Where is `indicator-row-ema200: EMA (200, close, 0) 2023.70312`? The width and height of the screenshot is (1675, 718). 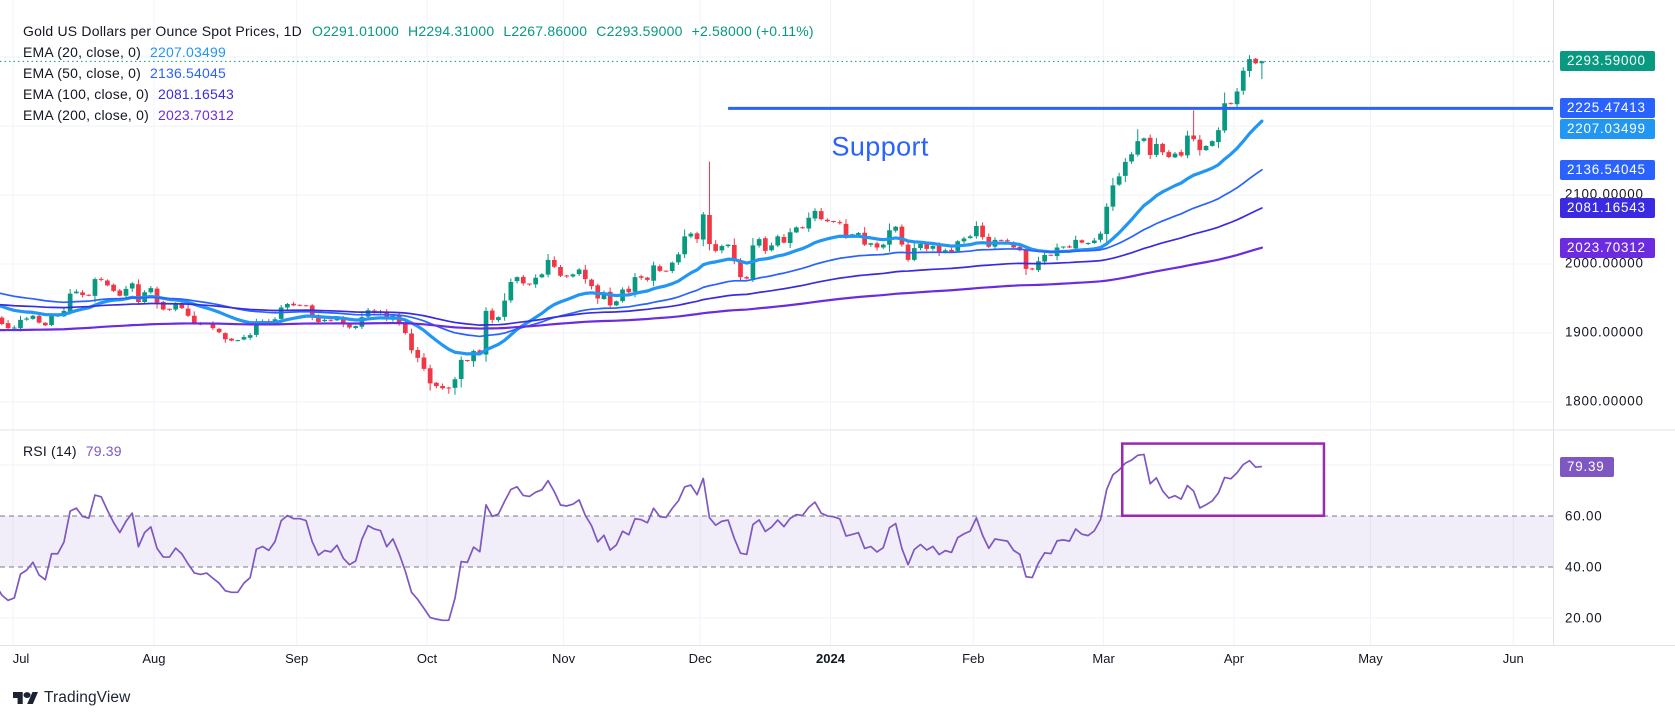
indicator-row-ema200: EMA (200, close, 0) 2023.70312 is located at coordinates (423, 115).